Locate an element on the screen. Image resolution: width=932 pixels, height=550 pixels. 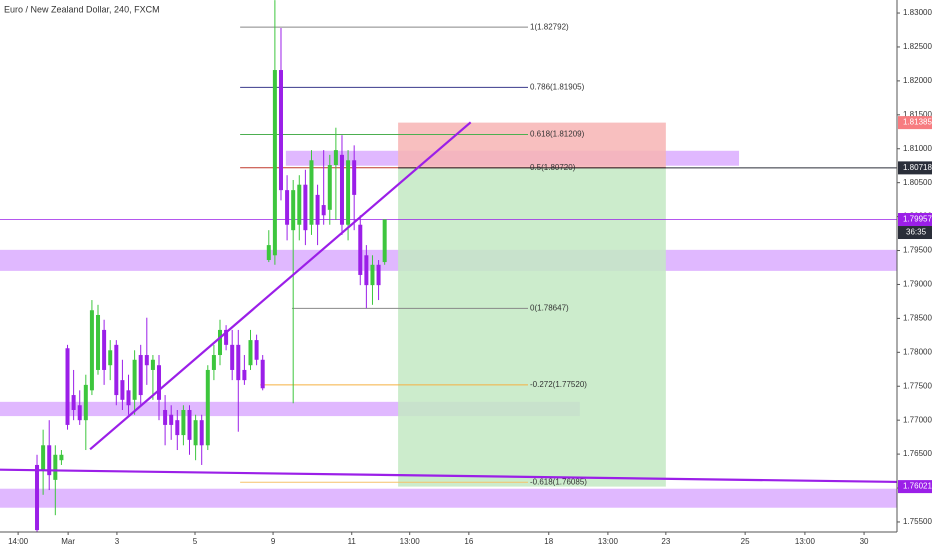
fib-label: 0.618(1.81209) is located at coordinates (557, 134).